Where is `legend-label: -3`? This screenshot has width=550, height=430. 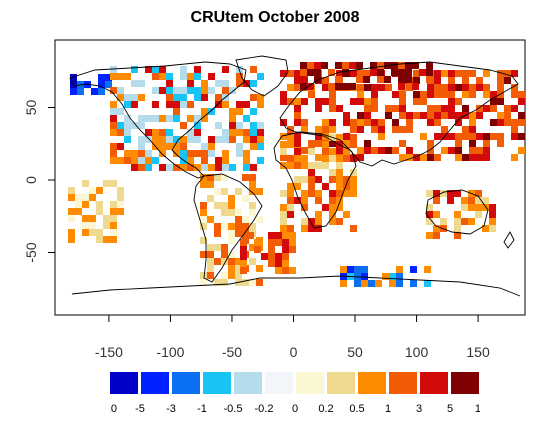 legend-label: -3 is located at coordinates (171, 409).